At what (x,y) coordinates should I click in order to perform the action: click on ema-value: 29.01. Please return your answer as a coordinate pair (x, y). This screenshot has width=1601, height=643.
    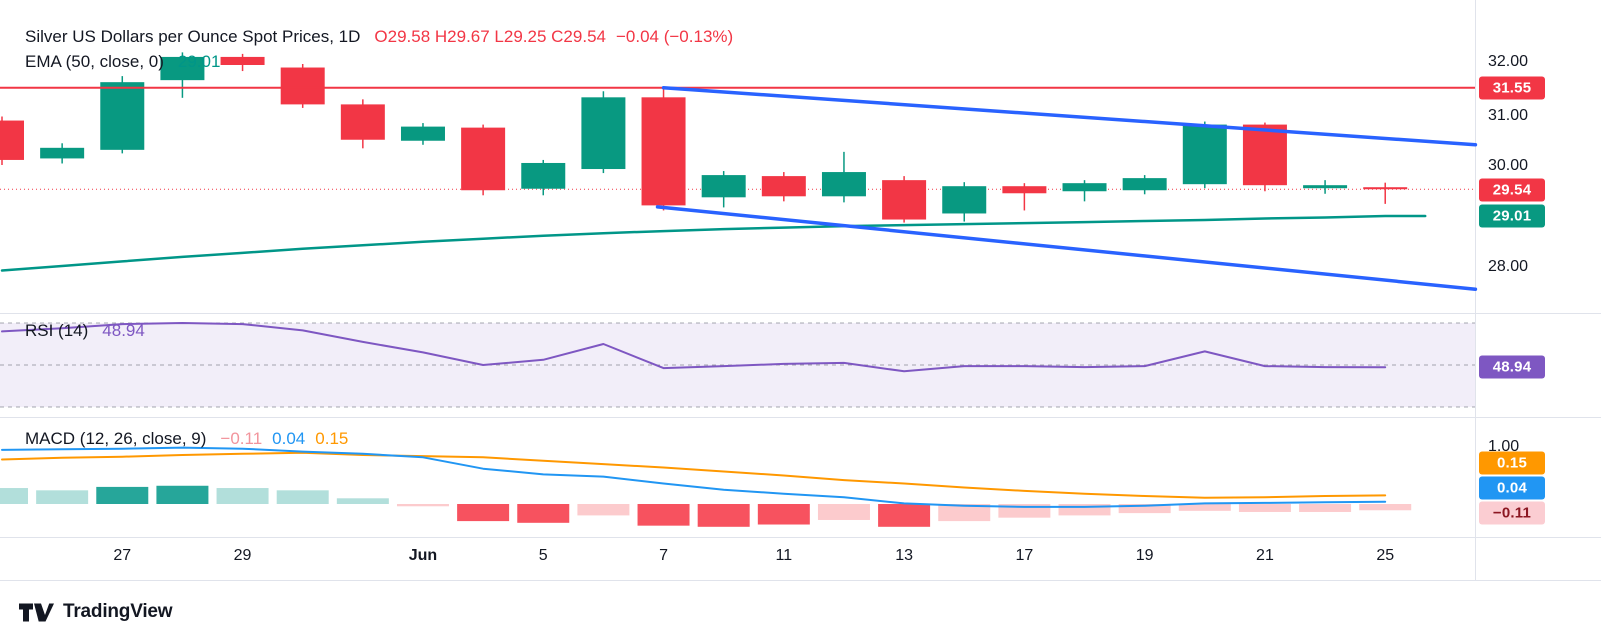
    Looking at the image, I should click on (199, 61).